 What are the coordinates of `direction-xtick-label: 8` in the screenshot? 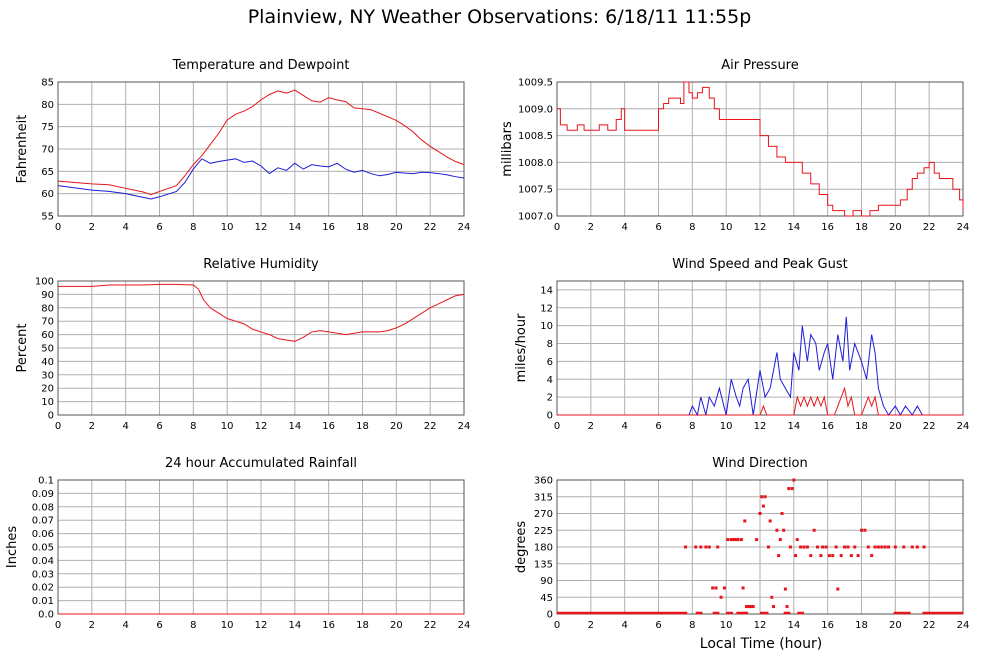 It's located at (692, 625).